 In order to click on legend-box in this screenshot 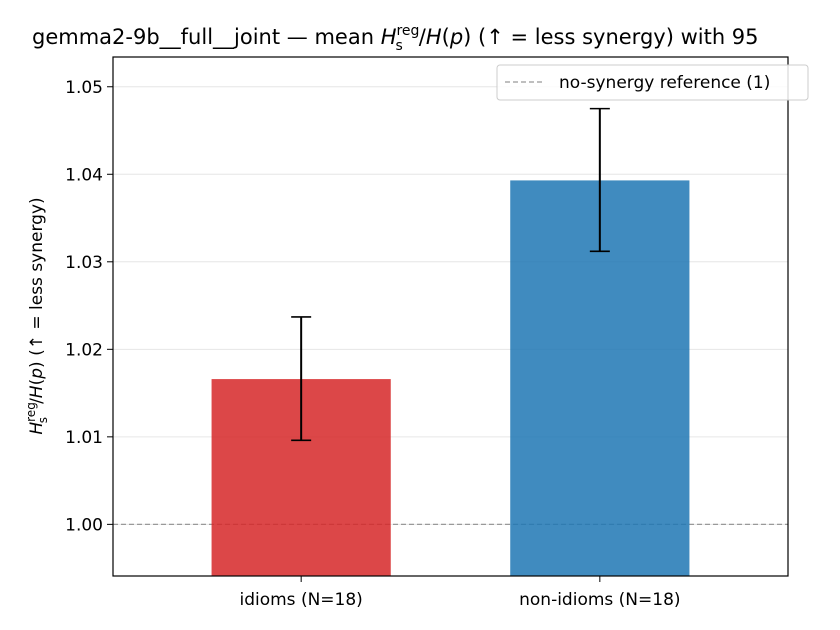, I will do `click(652, 82)`.